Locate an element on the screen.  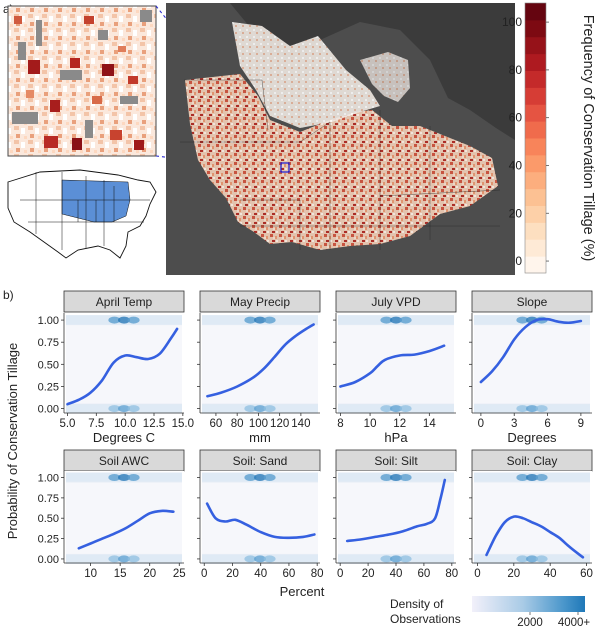
x-tick-label: 12.5 is located at coordinates (154, 424).